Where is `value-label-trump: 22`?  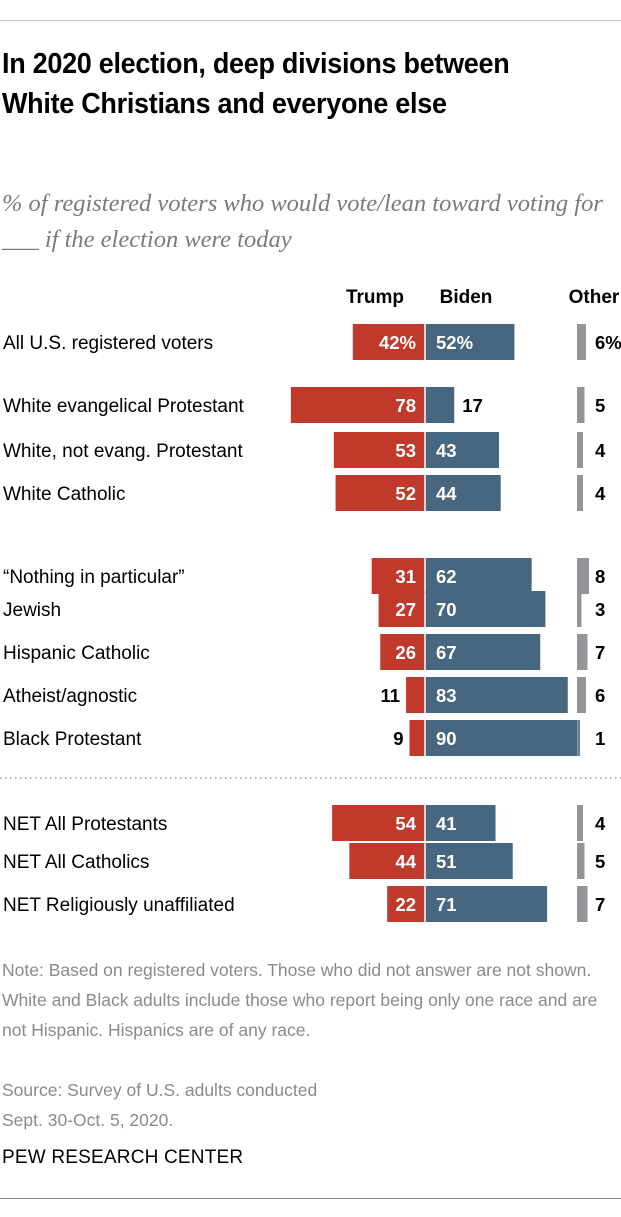 value-label-trump: 22 is located at coordinates (405, 904).